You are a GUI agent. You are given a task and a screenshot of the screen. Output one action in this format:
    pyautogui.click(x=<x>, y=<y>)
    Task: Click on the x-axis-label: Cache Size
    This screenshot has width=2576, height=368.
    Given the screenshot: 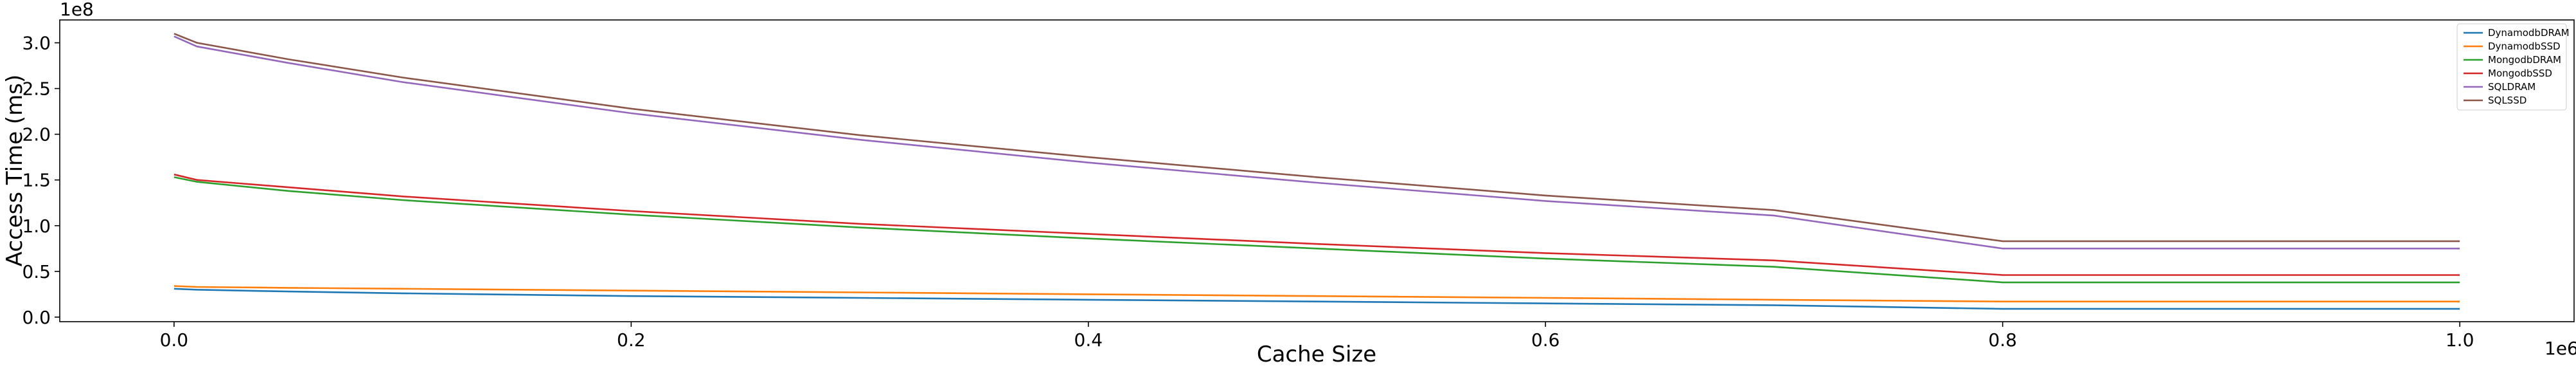 What is the action you would take?
    pyautogui.click(x=1317, y=354)
    